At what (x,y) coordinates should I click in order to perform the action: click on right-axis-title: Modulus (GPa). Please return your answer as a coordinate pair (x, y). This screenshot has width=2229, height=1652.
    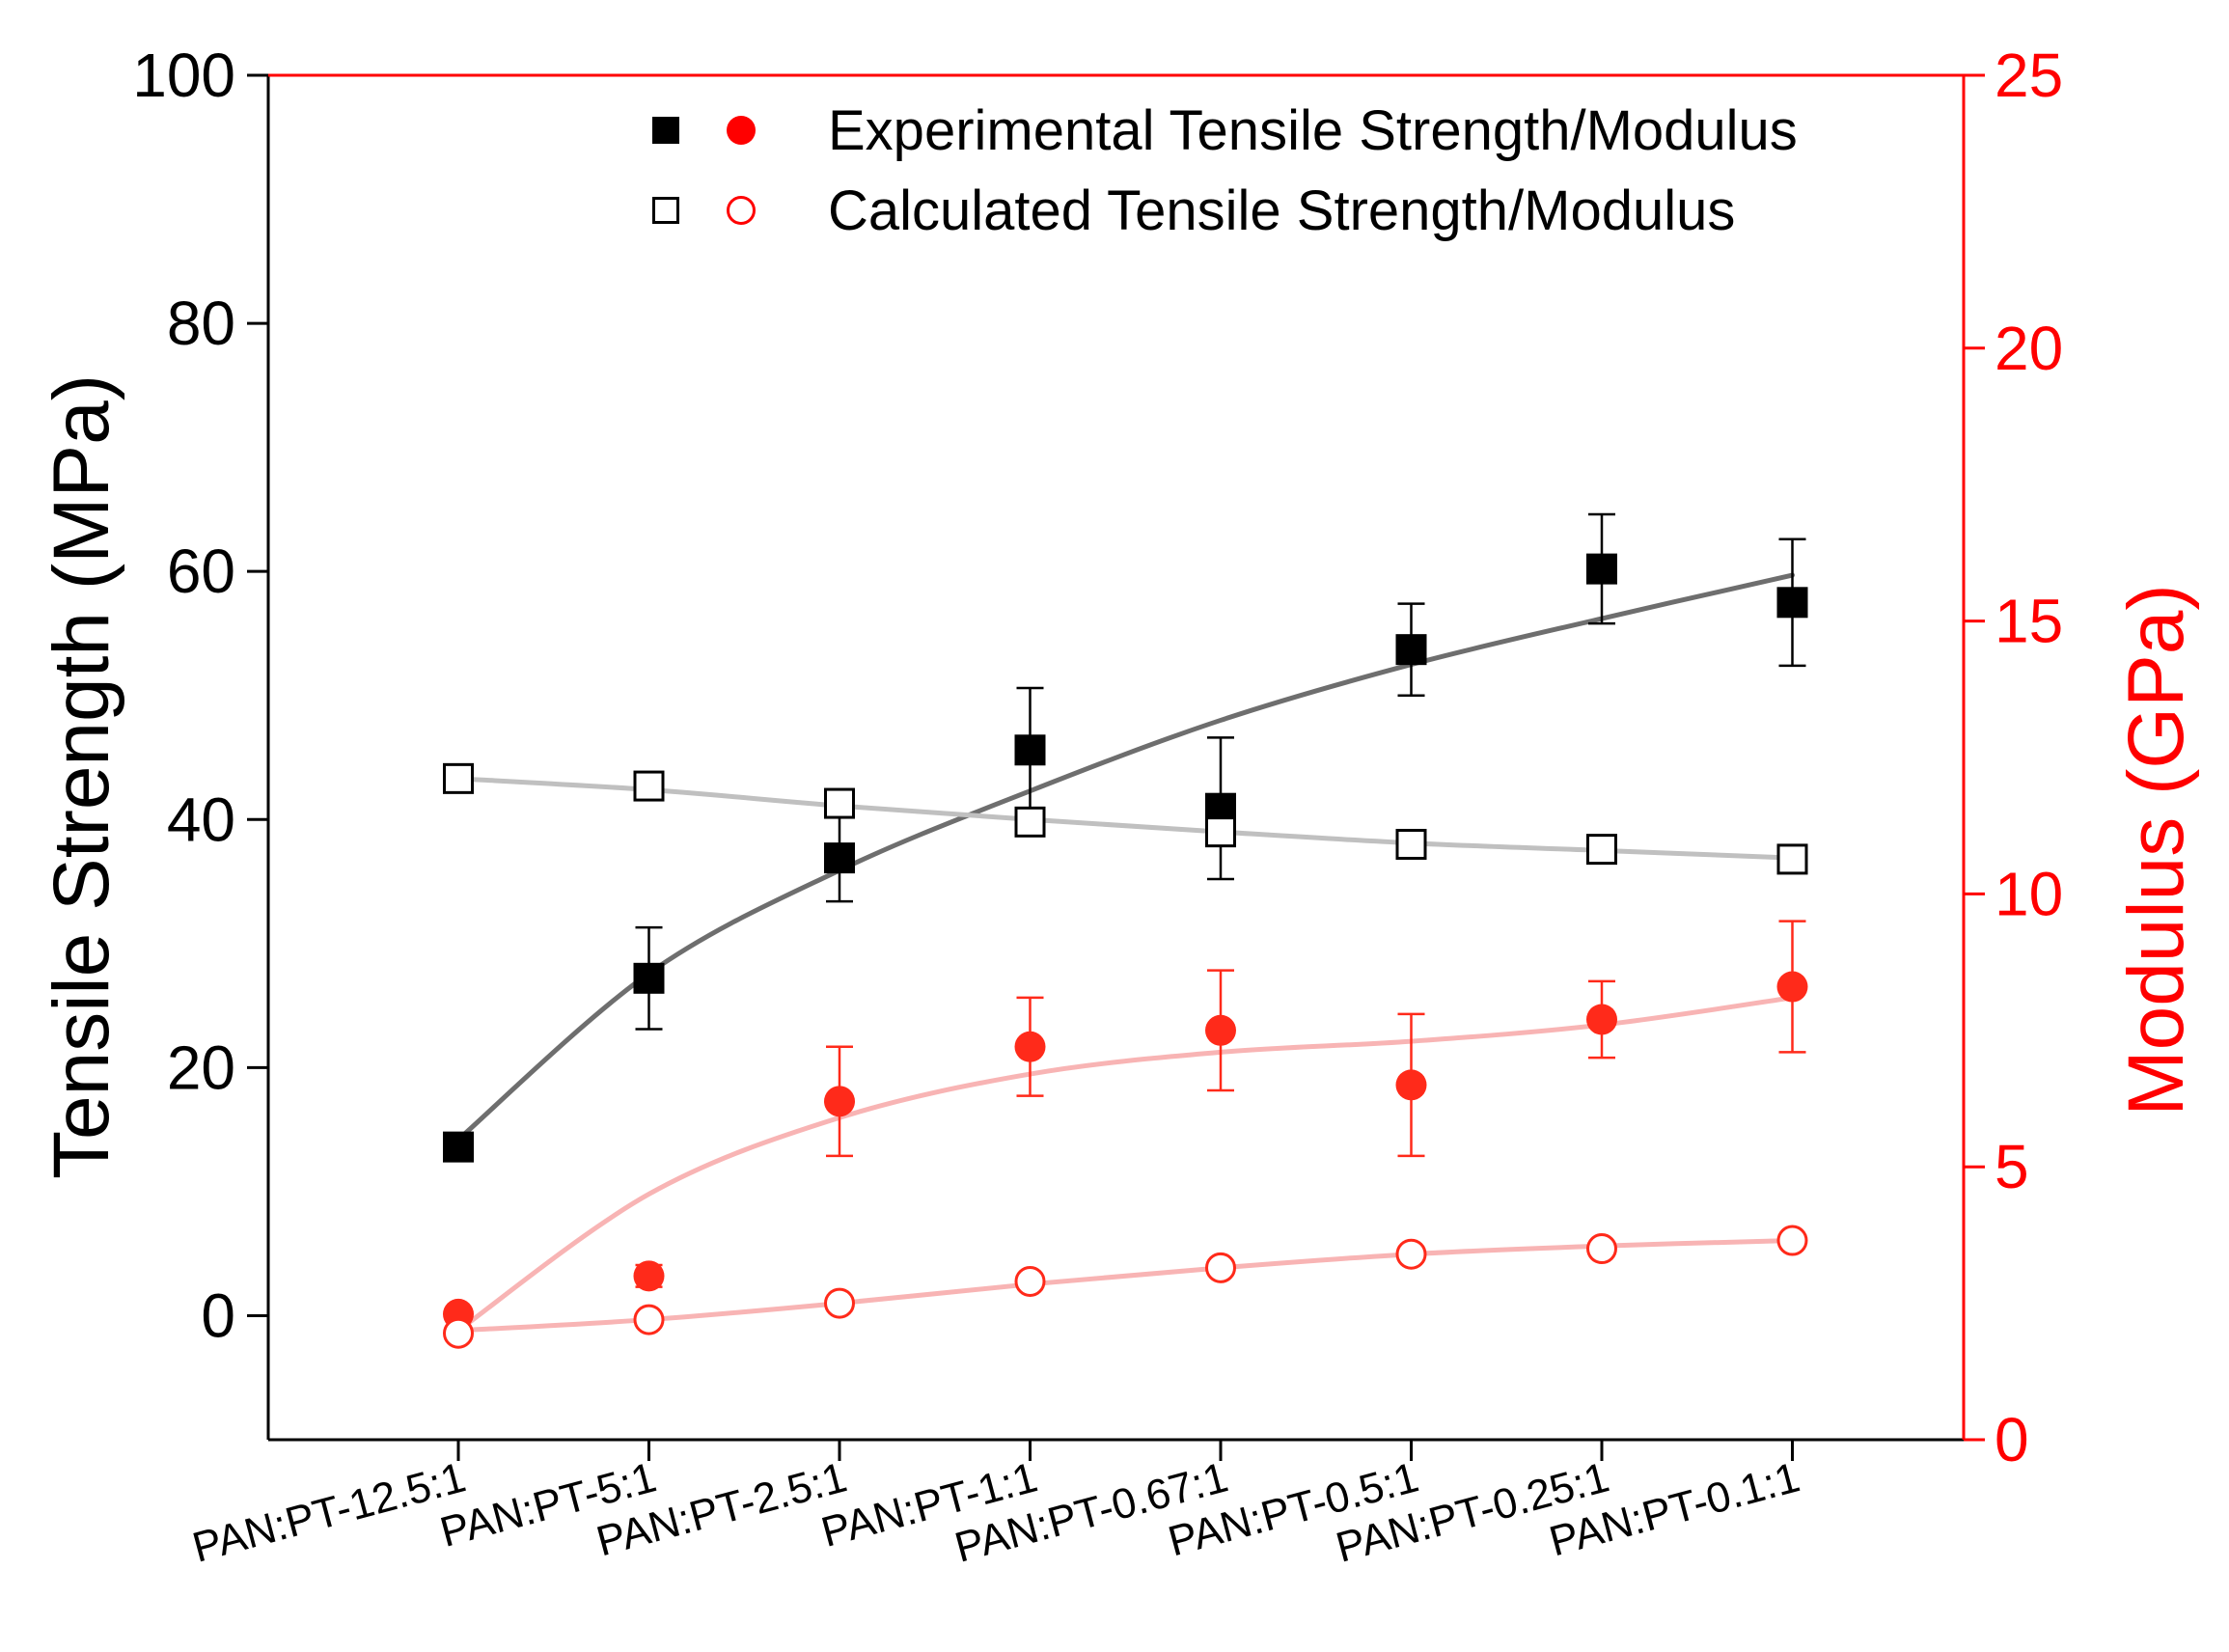
    Looking at the image, I should click on (2156, 849).